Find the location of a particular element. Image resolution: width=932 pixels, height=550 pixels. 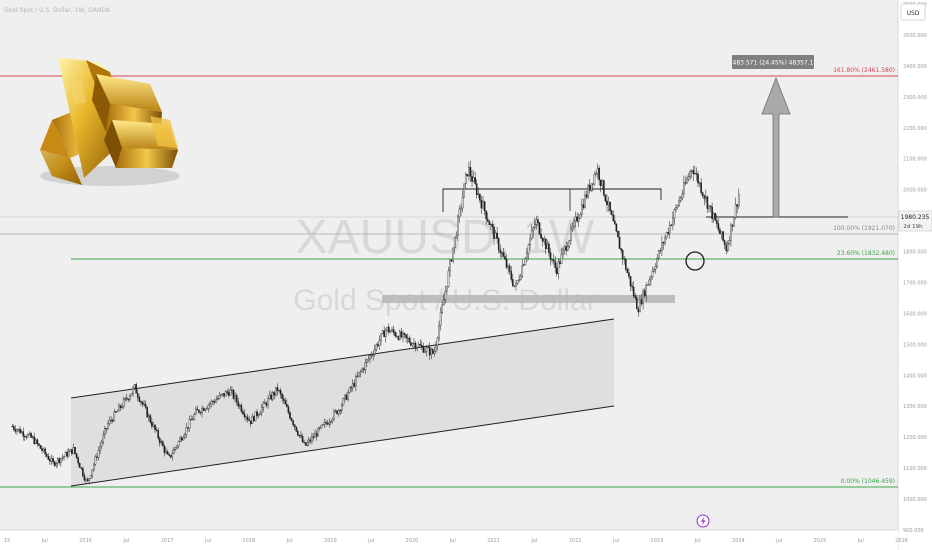

symbol-header: Gold Spot / U.S. Dollar, 1W, OANDA is located at coordinates (57, 10).